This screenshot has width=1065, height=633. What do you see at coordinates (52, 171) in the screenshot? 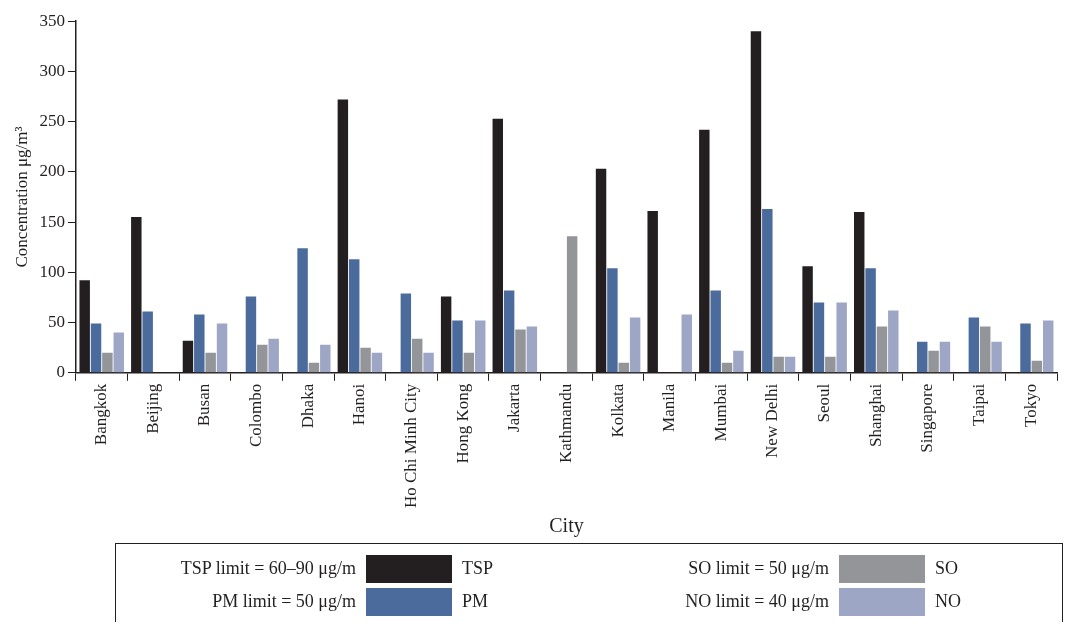
I see `y-tick-label: 200` at bounding box center [52, 171].